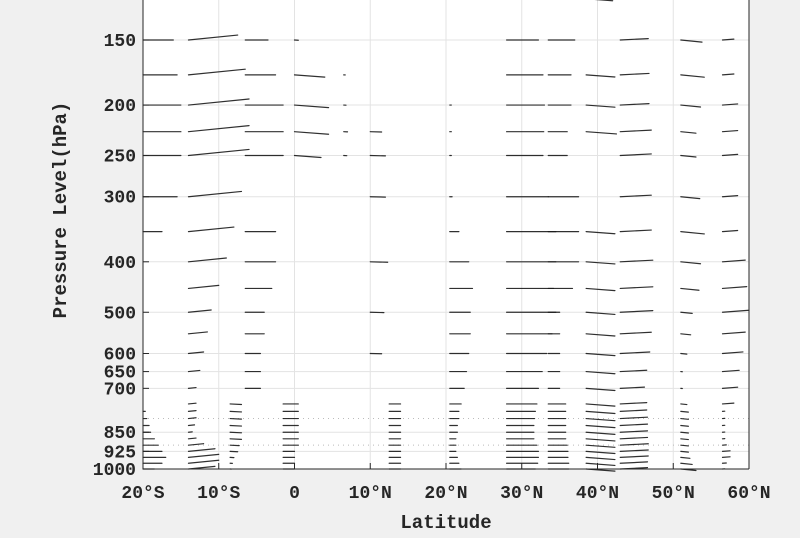  What do you see at coordinates (120, 158) in the screenshot?
I see `y-tick-label: 250` at bounding box center [120, 158].